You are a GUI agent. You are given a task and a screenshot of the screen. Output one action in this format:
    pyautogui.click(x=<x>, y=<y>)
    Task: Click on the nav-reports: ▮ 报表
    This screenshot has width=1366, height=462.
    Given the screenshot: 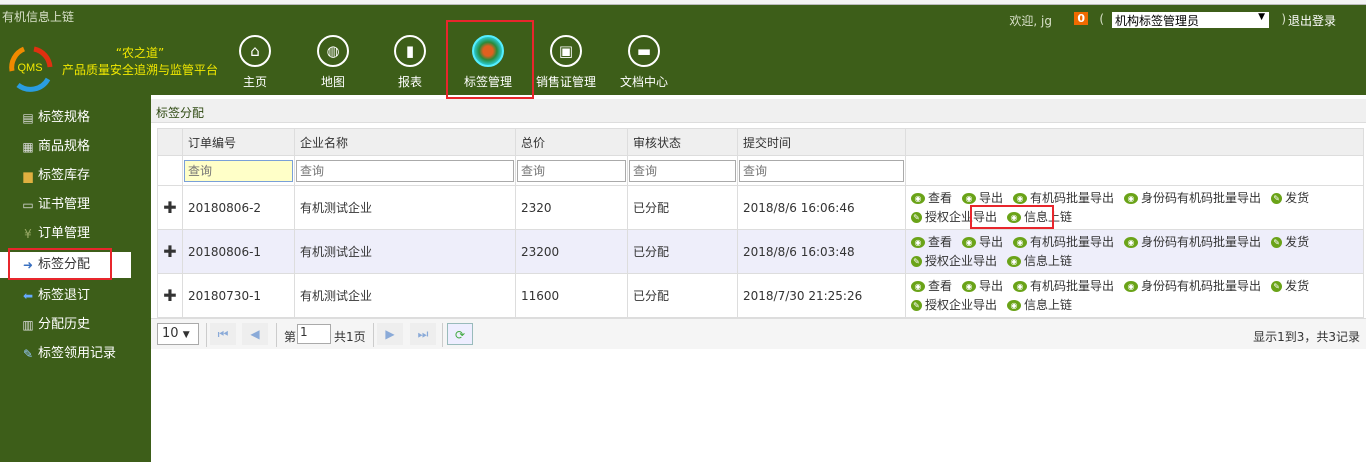 What is the action you would take?
    pyautogui.click(x=410, y=62)
    